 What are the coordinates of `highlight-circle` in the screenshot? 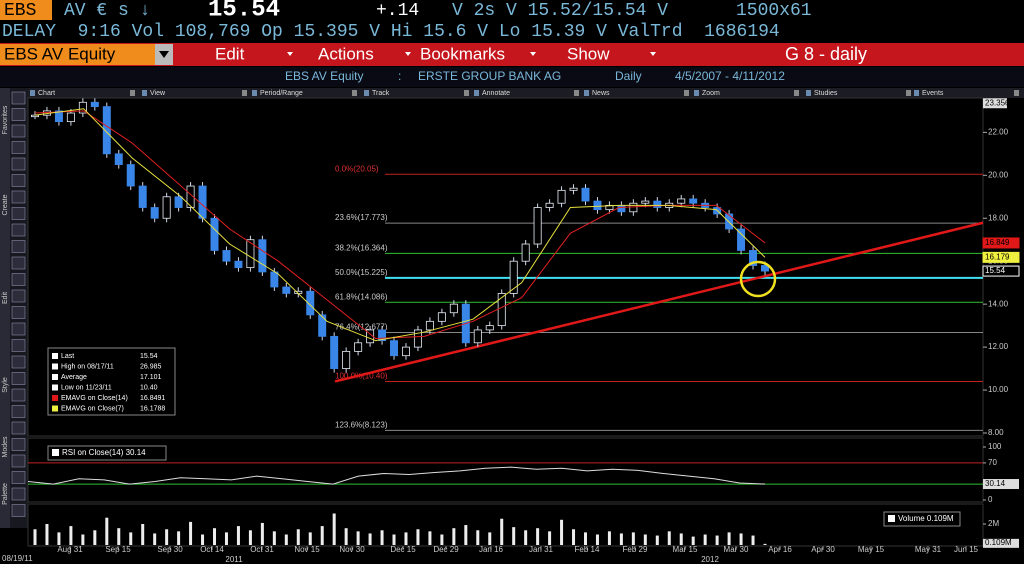 It's located at (758, 279).